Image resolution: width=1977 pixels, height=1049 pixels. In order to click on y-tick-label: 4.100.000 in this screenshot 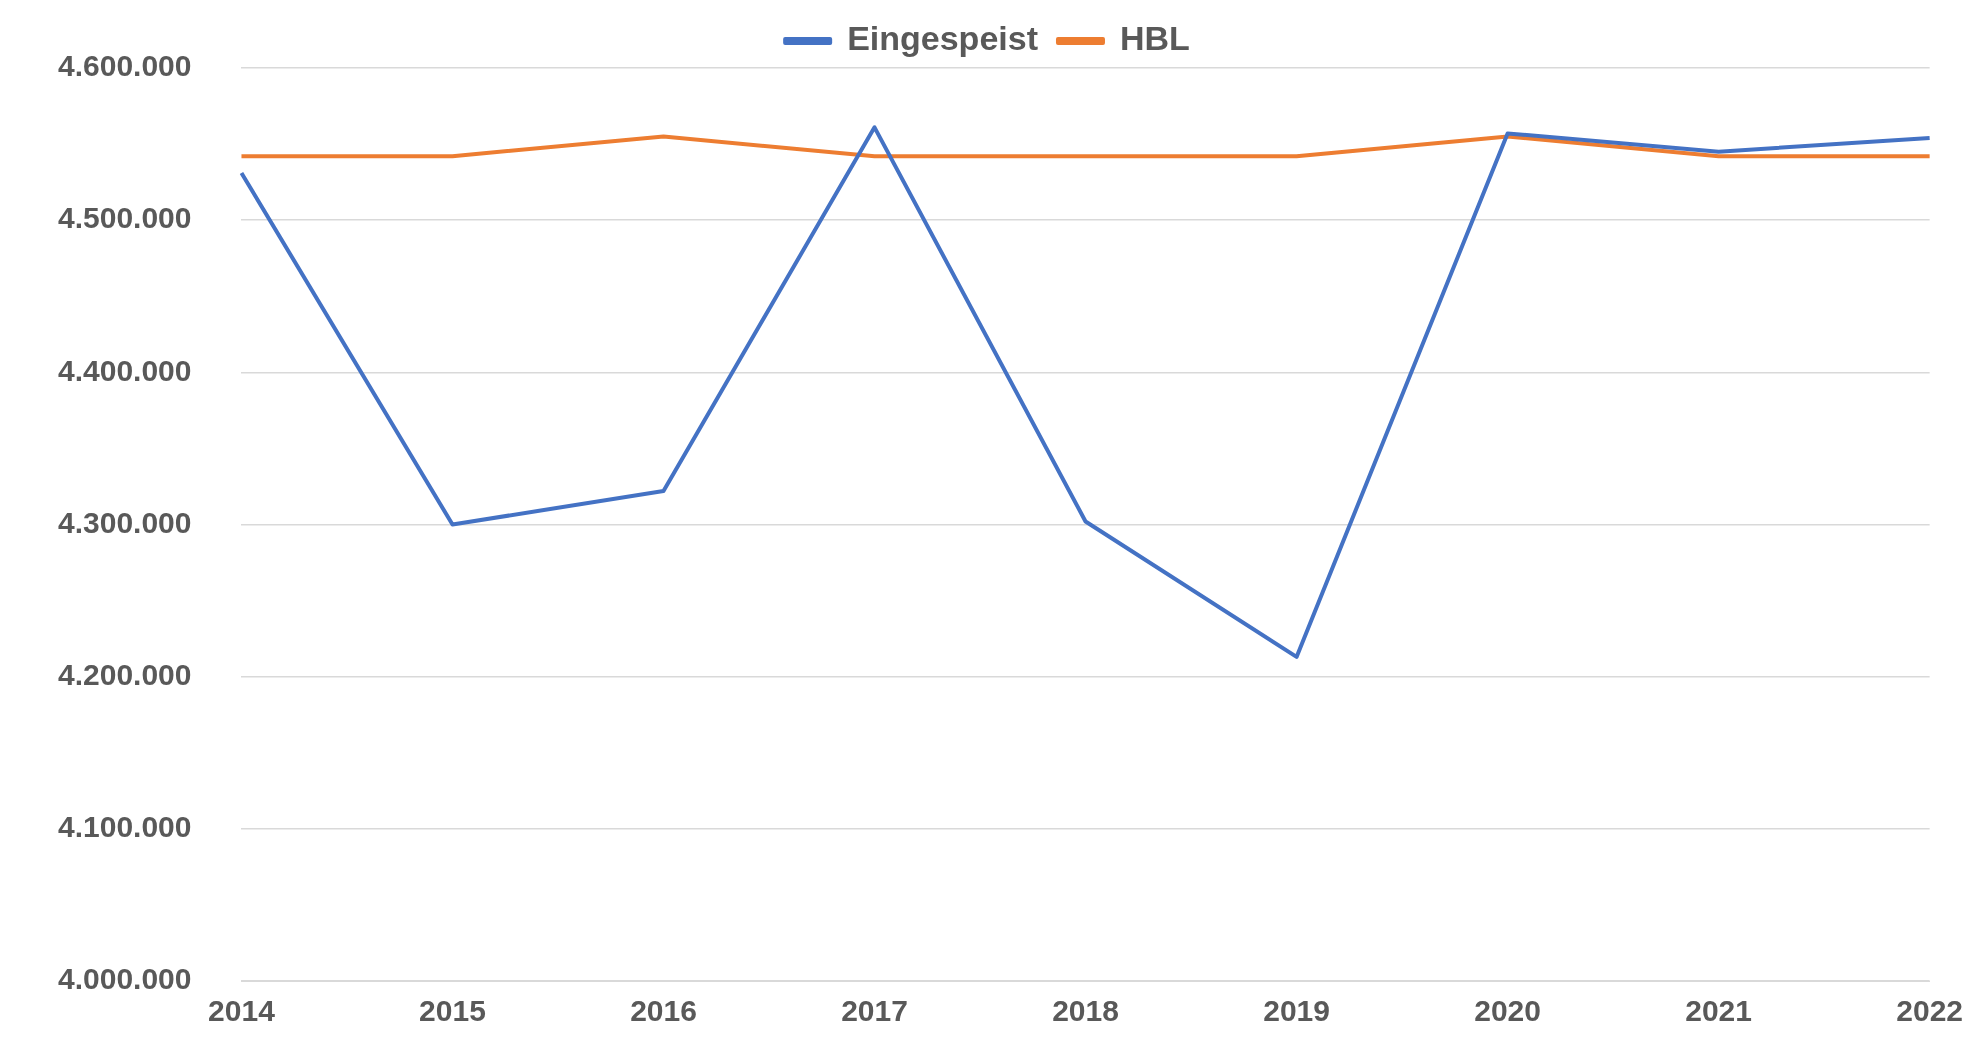, I will do `click(124, 827)`.